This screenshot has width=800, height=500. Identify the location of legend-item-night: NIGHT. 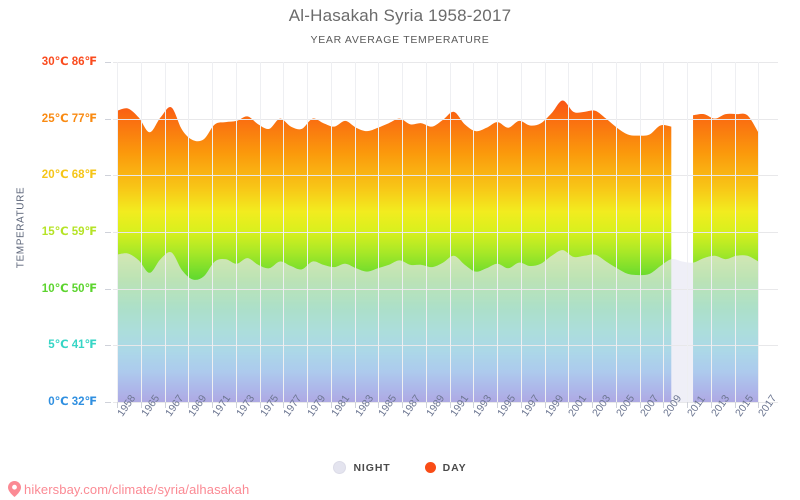
(361, 467).